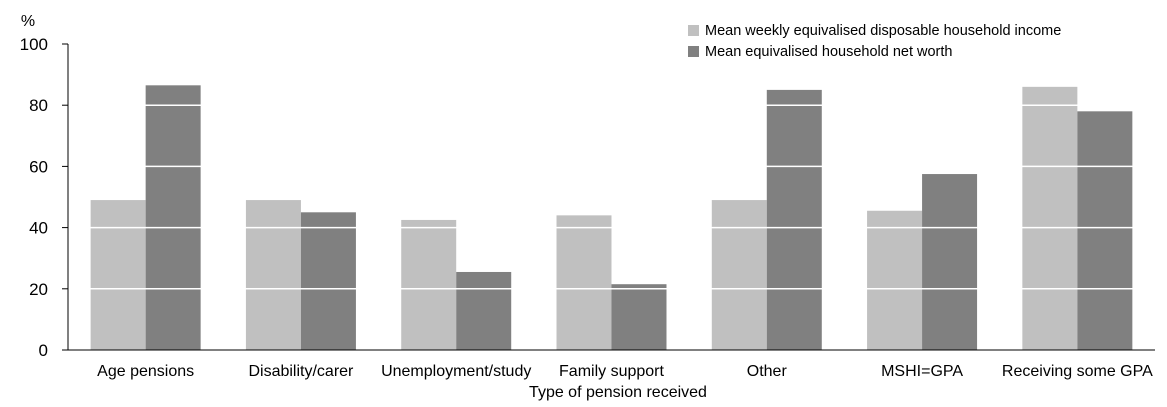 This screenshot has width=1167, height=407. What do you see at coordinates (829, 51) in the screenshot?
I see `legend-label-net-worth: Mean equivalised household net worth` at bounding box center [829, 51].